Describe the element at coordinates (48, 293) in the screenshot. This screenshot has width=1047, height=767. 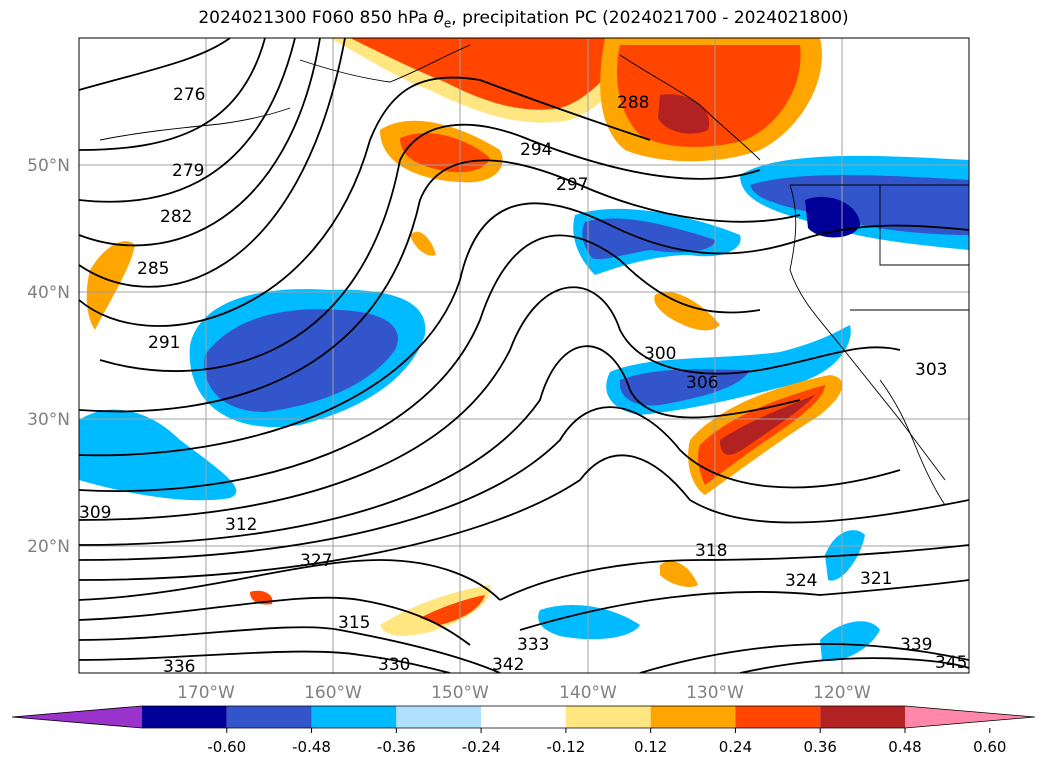
I see `lat-tick-label: 40°N` at that location.